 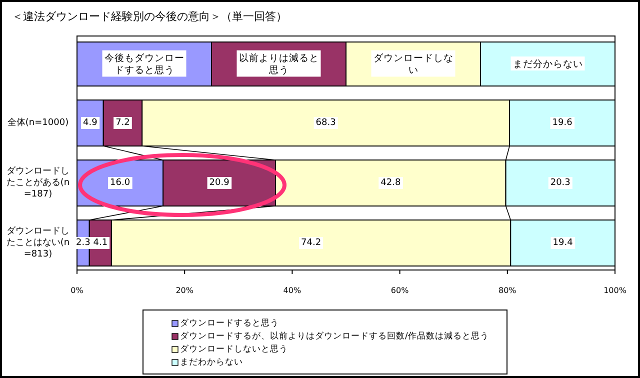 I want to click on y-tick-label: ダウンロードしたことがある(n=187), so click(x=38, y=182).